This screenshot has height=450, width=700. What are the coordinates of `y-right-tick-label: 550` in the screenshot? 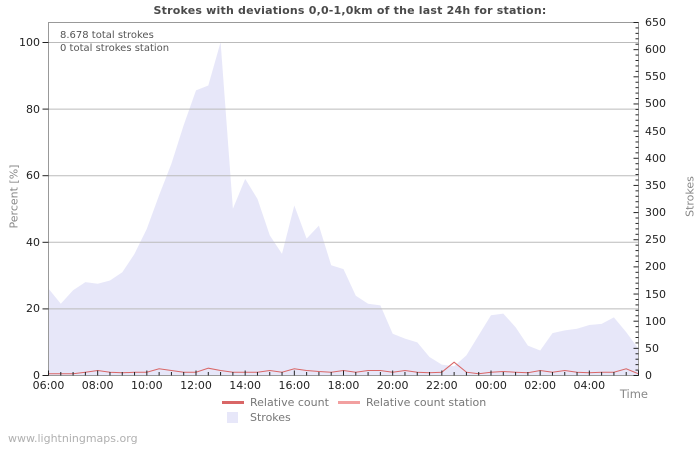 It's located at (655, 77).